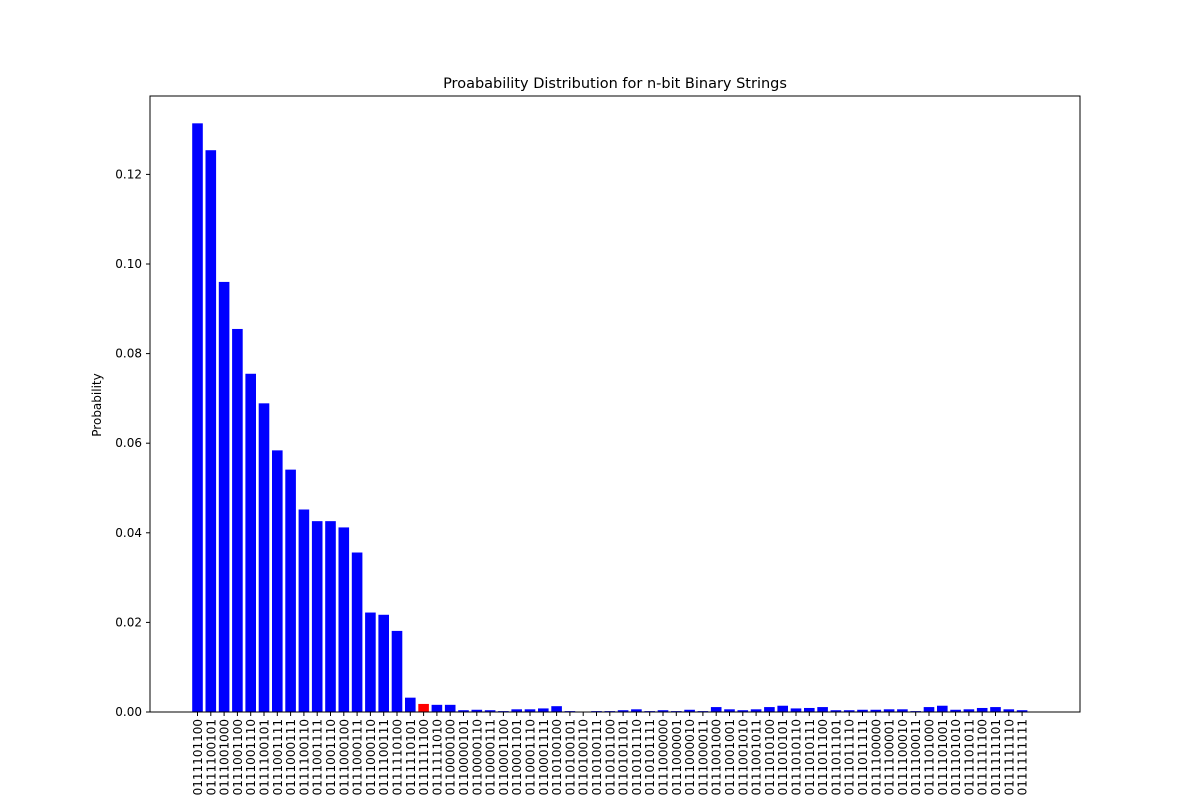 The height and width of the screenshot is (800, 1200). Describe the element at coordinates (517, 757) in the screenshot. I see `x-tick-label: 0110001101` at that location.